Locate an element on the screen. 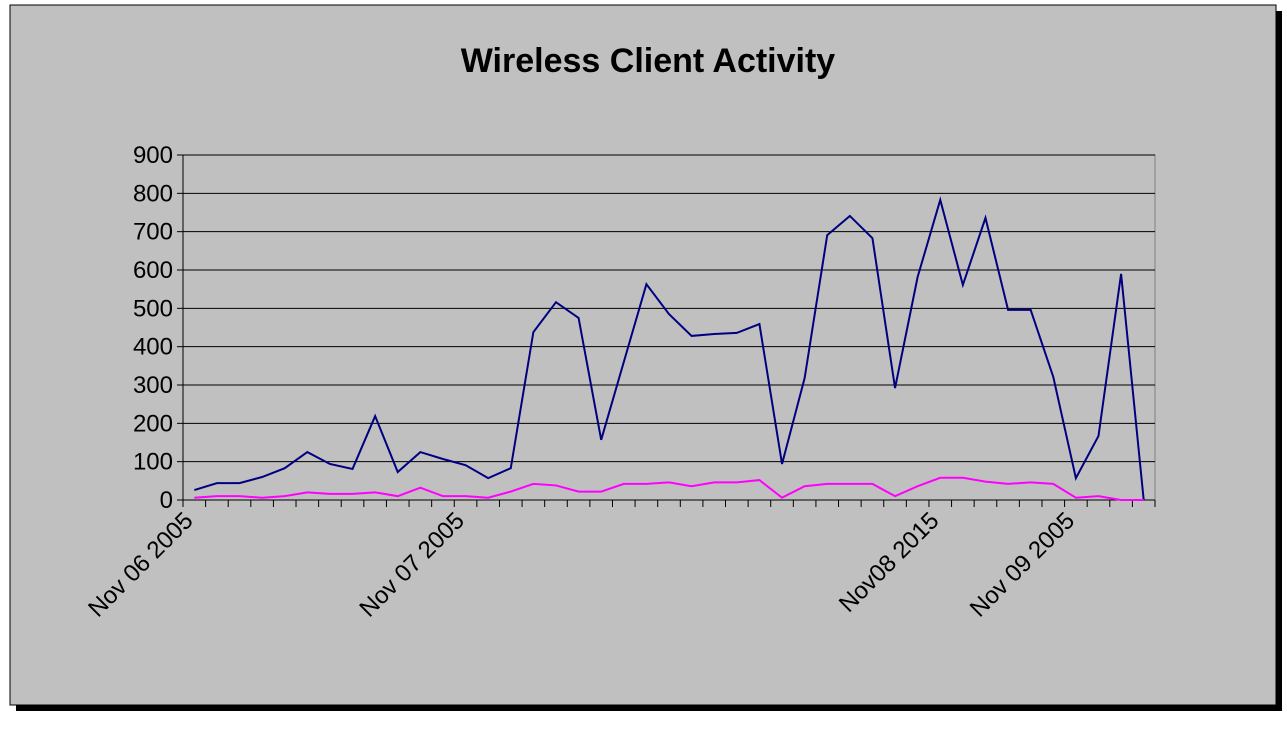  y-tick-label: 700 is located at coordinates (153, 232).